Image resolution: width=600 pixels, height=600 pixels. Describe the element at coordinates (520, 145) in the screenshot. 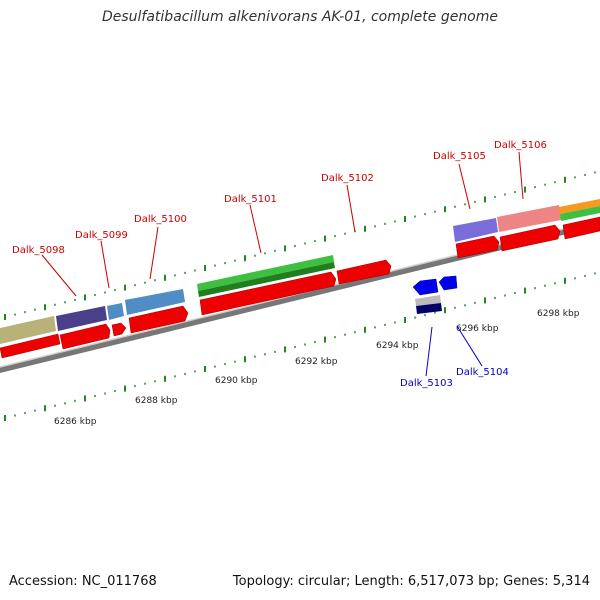

I see `gene-label: Dalk_5106` at that location.